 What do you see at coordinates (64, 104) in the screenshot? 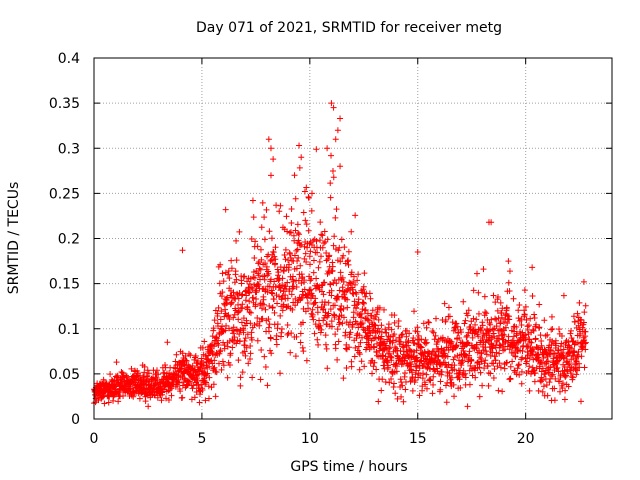
I see `y-tick-label: 0.35` at bounding box center [64, 104].